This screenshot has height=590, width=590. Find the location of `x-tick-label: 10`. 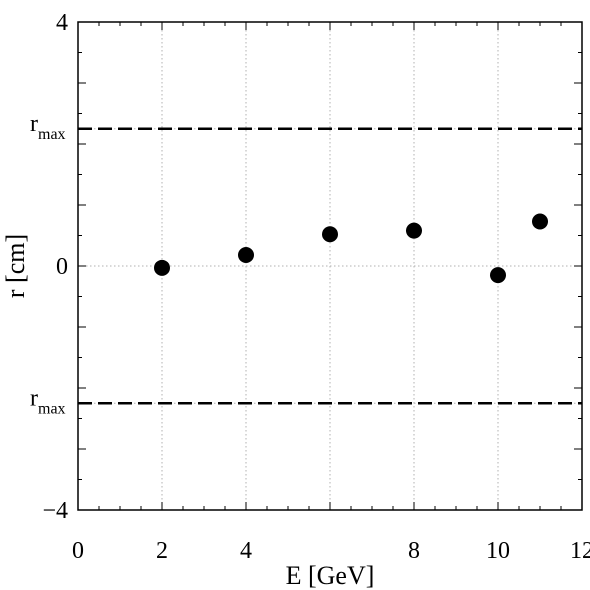

x-tick-label: 10 is located at coordinates (498, 551).